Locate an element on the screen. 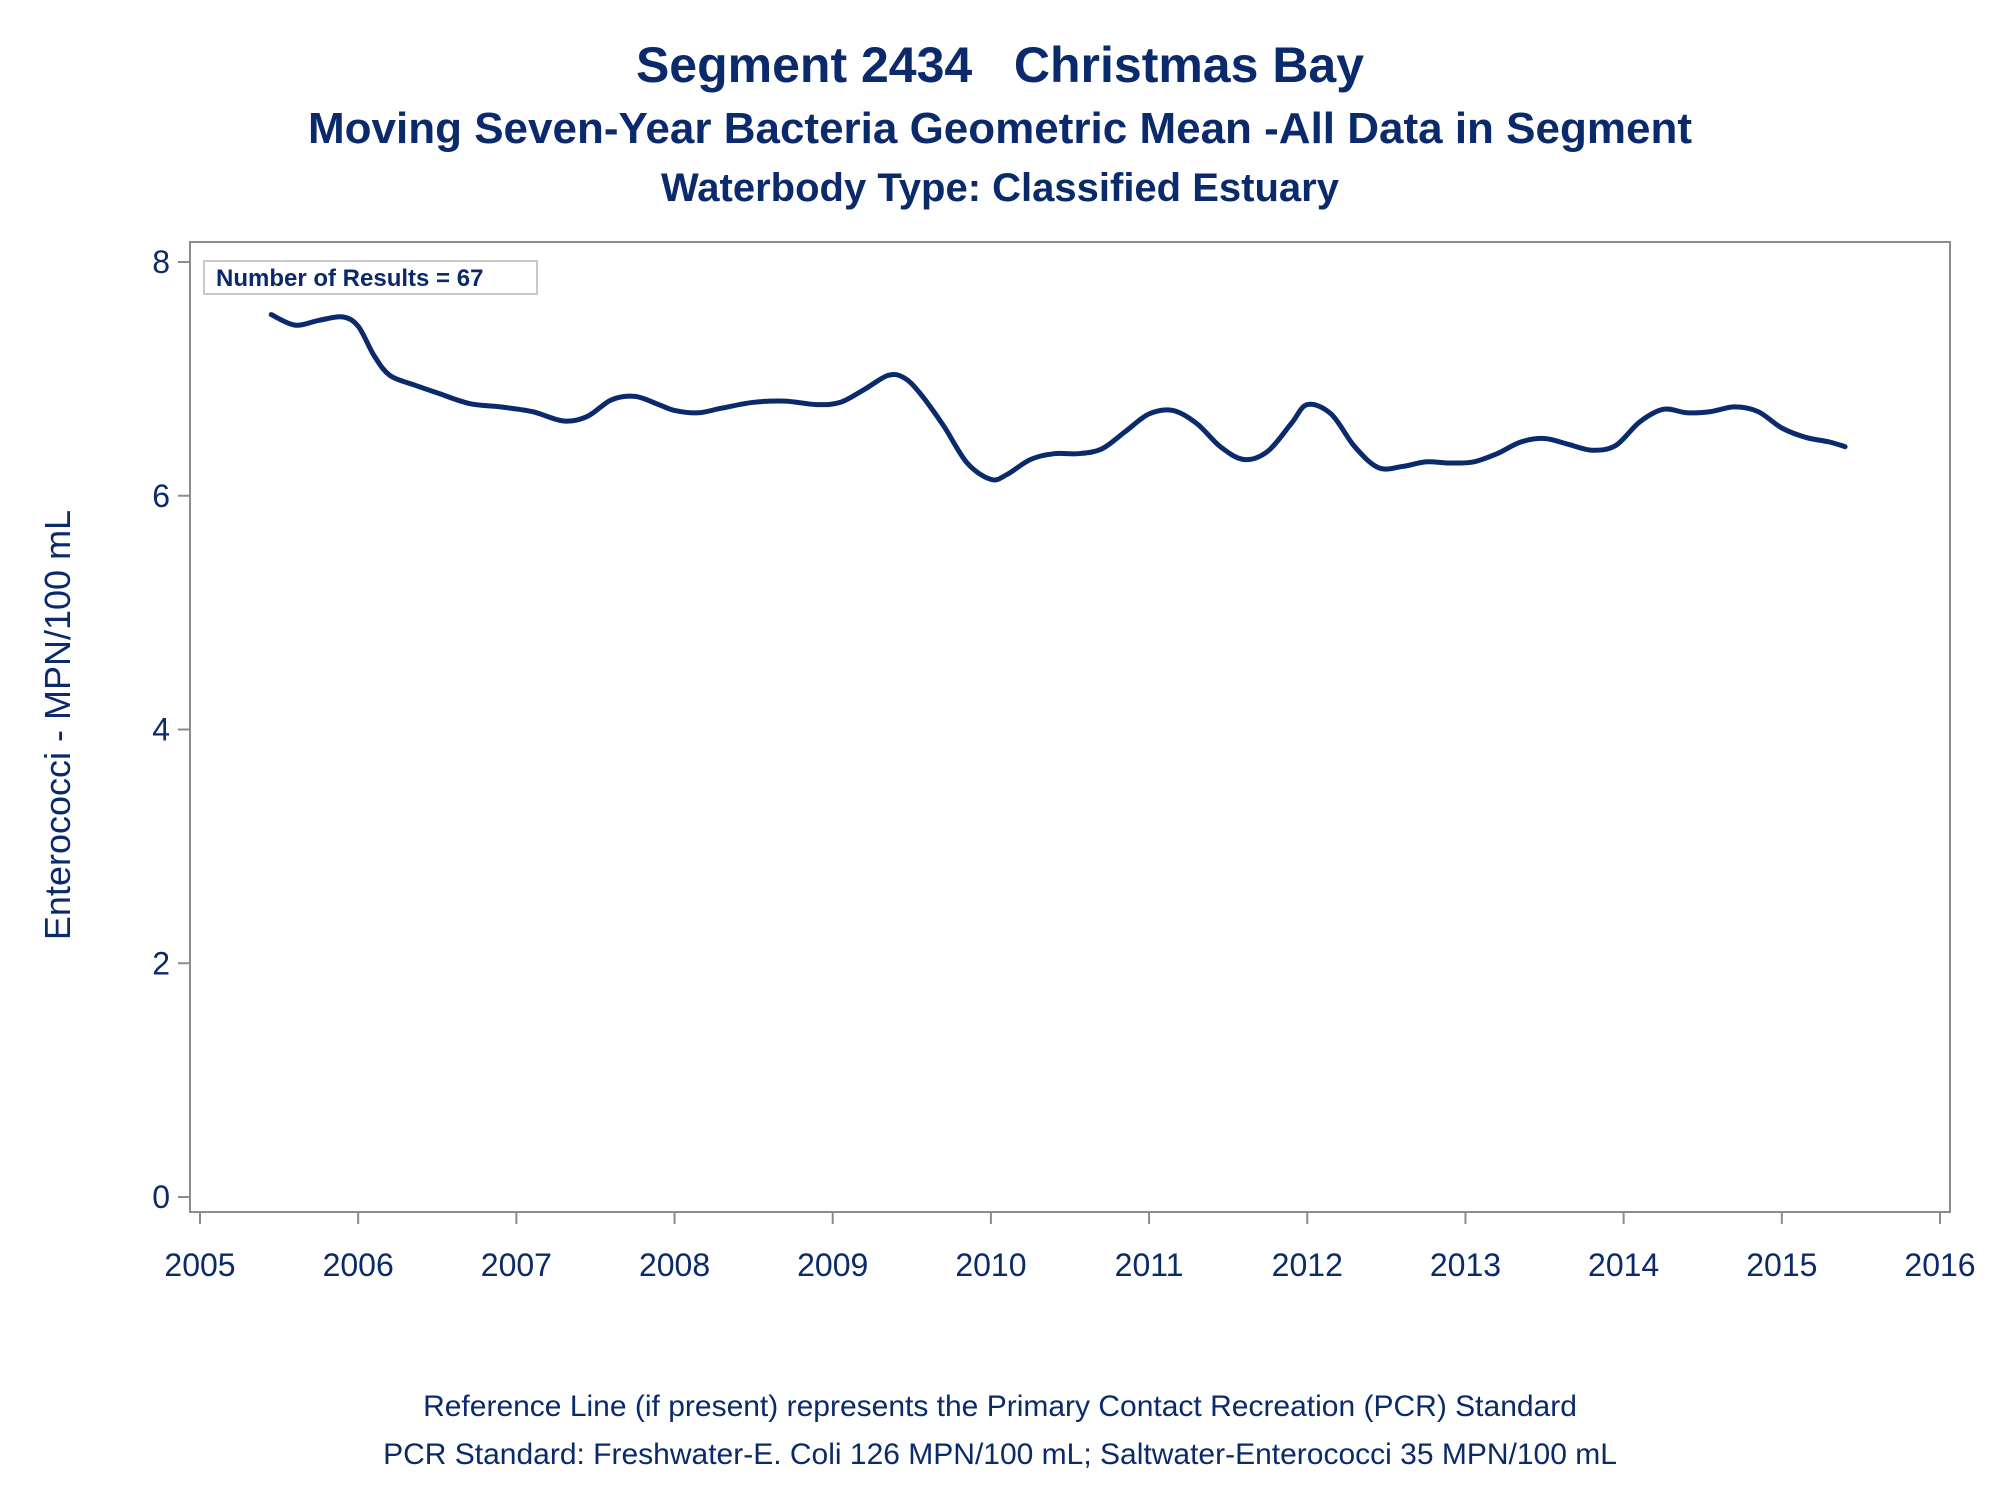  x-tick-label: 2006 is located at coordinates (358, 1265).